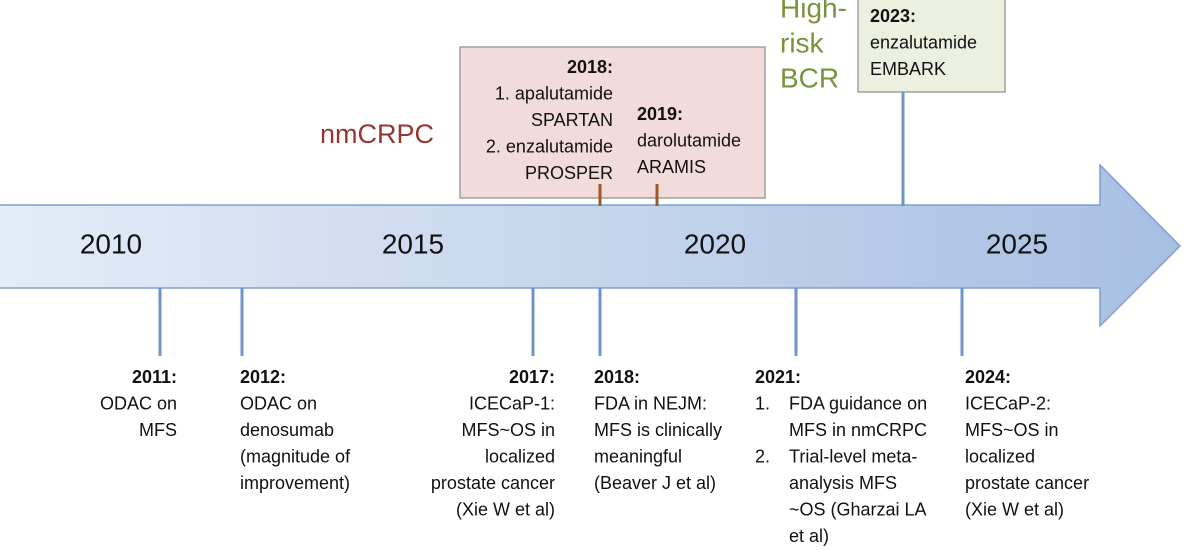  I want to click on bcr-label: risk, so click(802, 42).